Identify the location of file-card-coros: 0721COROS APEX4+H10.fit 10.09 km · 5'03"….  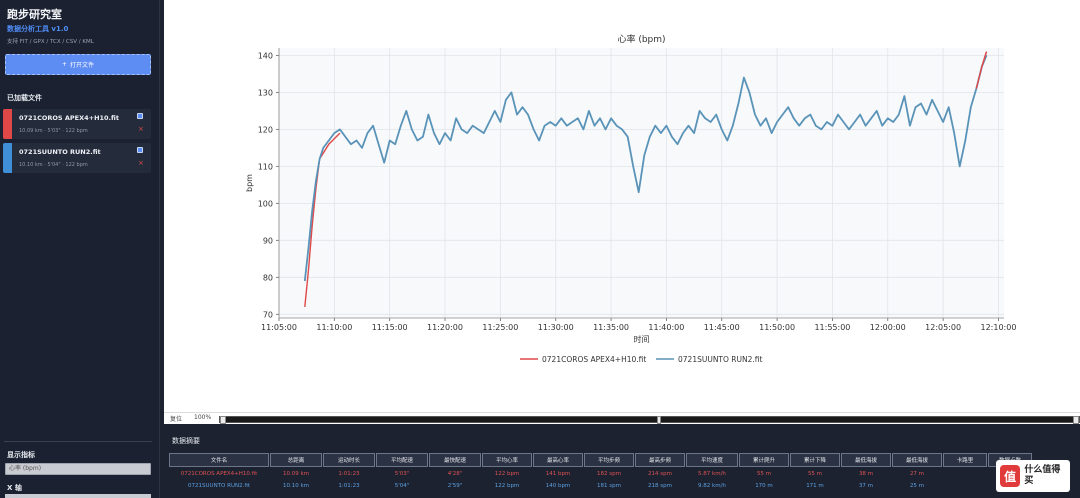
(77, 124).